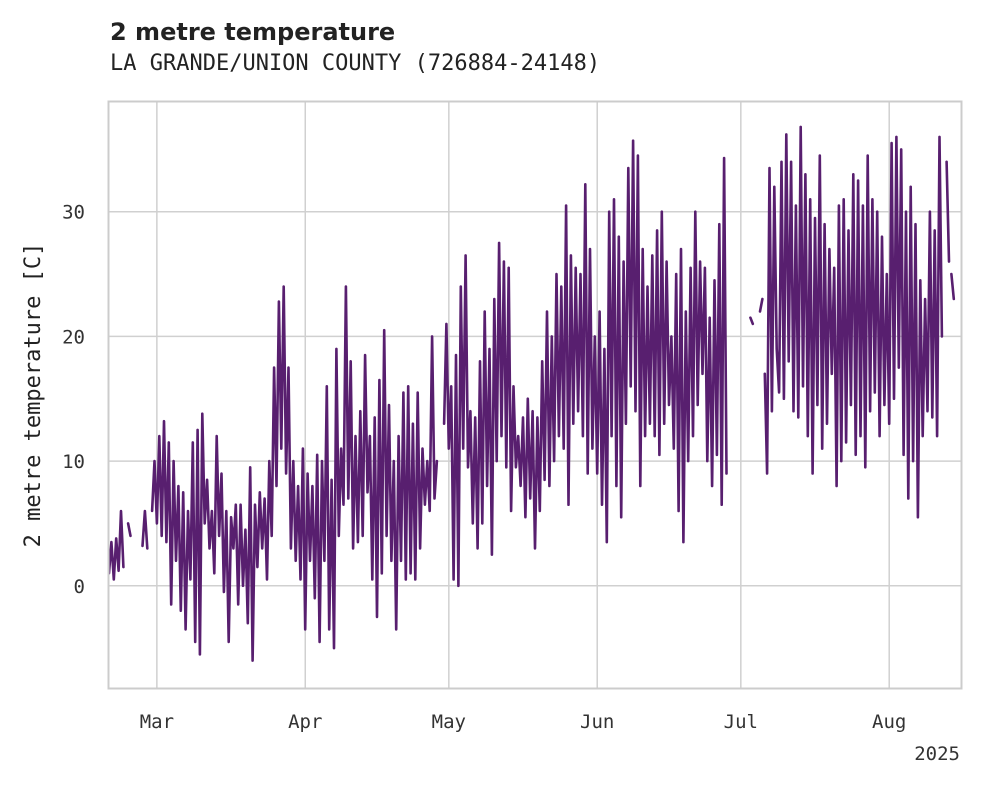  I want to click on chart-title: 2 metre temperature, so click(253, 32).